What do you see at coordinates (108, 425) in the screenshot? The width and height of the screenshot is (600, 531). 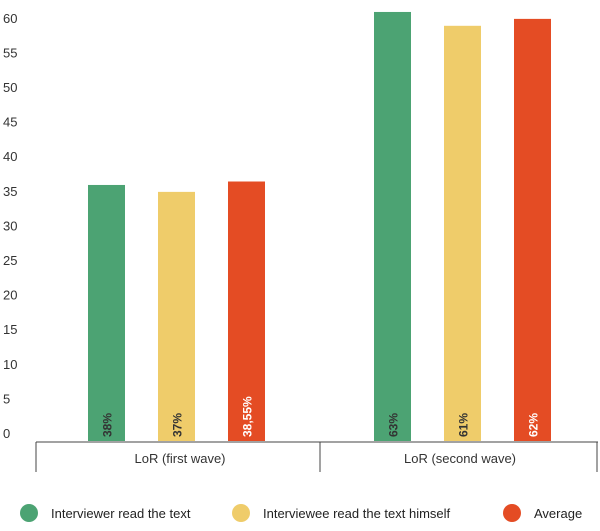 I see `bar-data-label: 38%` at bounding box center [108, 425].